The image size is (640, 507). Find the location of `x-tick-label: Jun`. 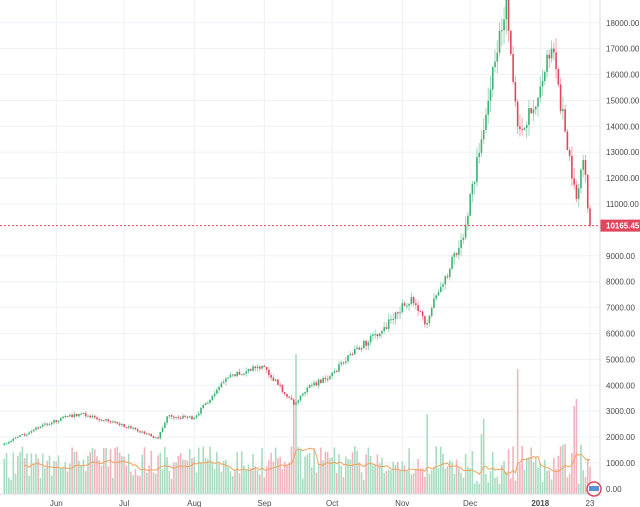

x-tick-label: Jun is located at coordinates (56, 503).